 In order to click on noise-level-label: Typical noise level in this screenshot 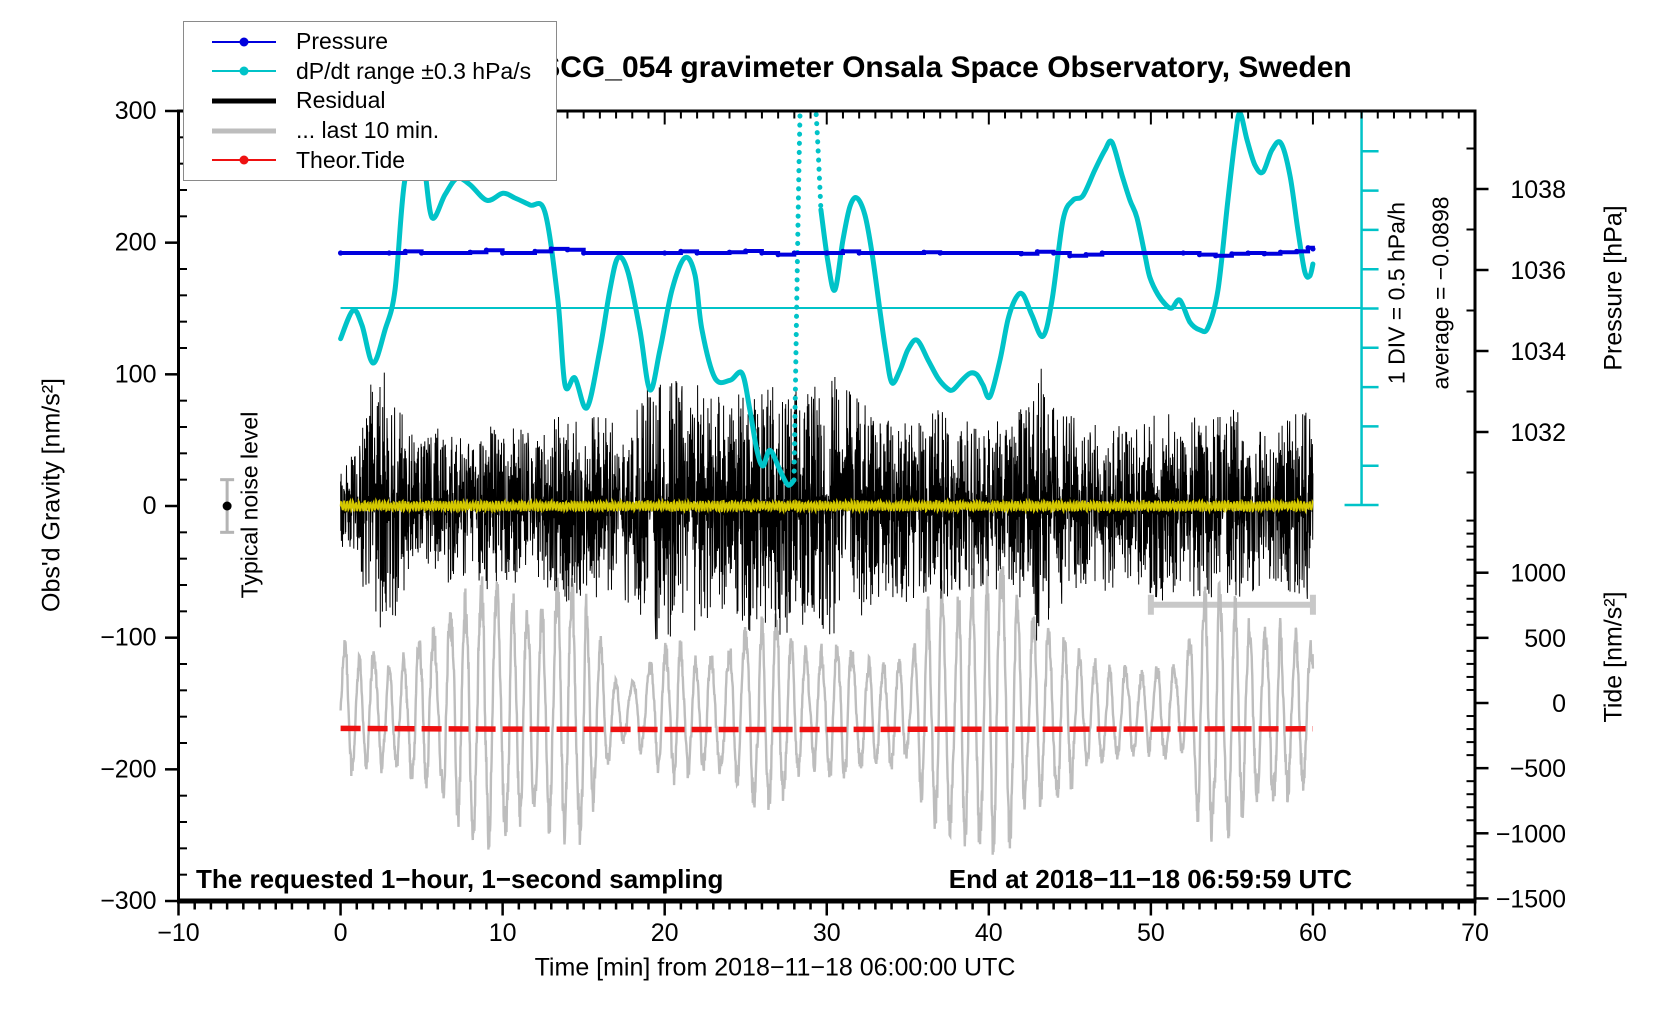, I will do `click(249, 505)`.